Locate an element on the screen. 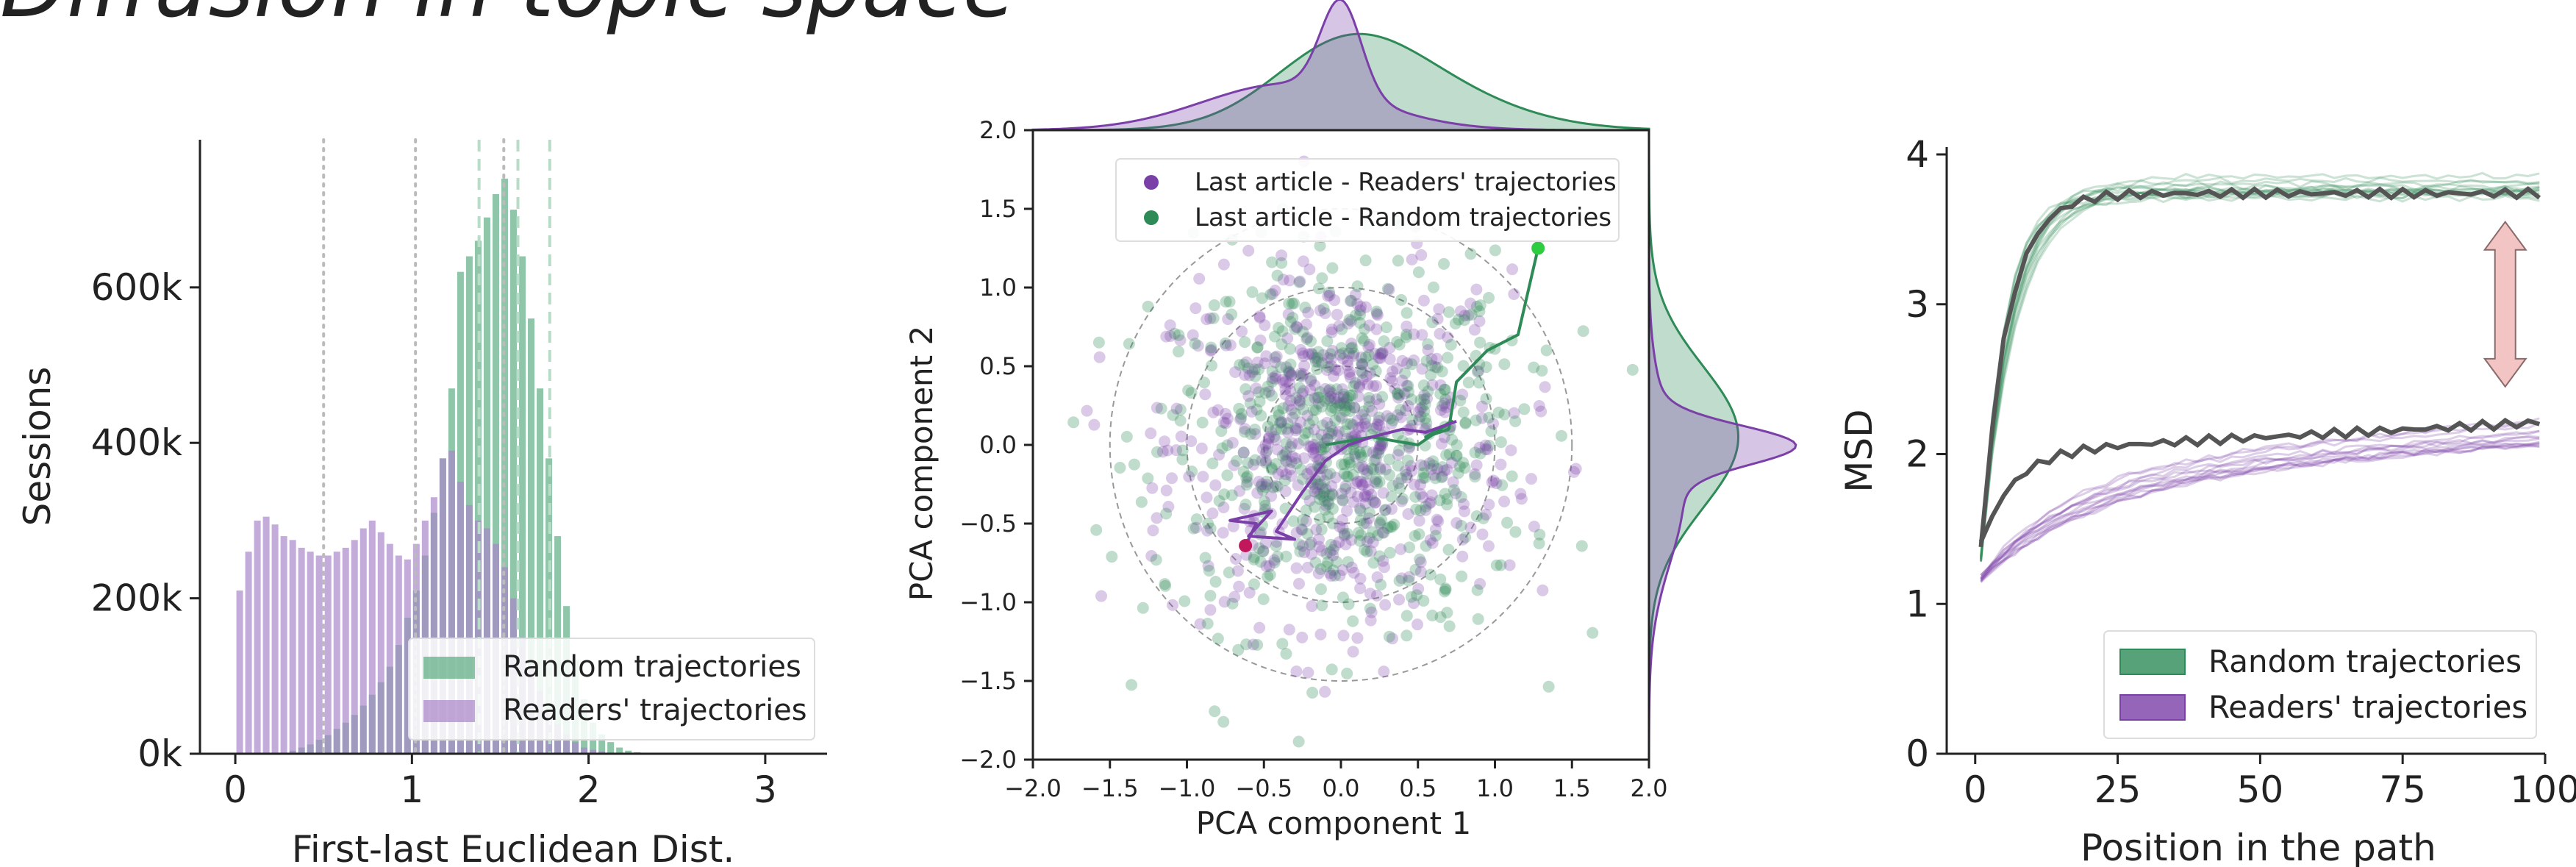 Image resolution: width=2576 pixels, height=867 pixels. msd-y-label: MSD is located at coordinates (1859, 450).